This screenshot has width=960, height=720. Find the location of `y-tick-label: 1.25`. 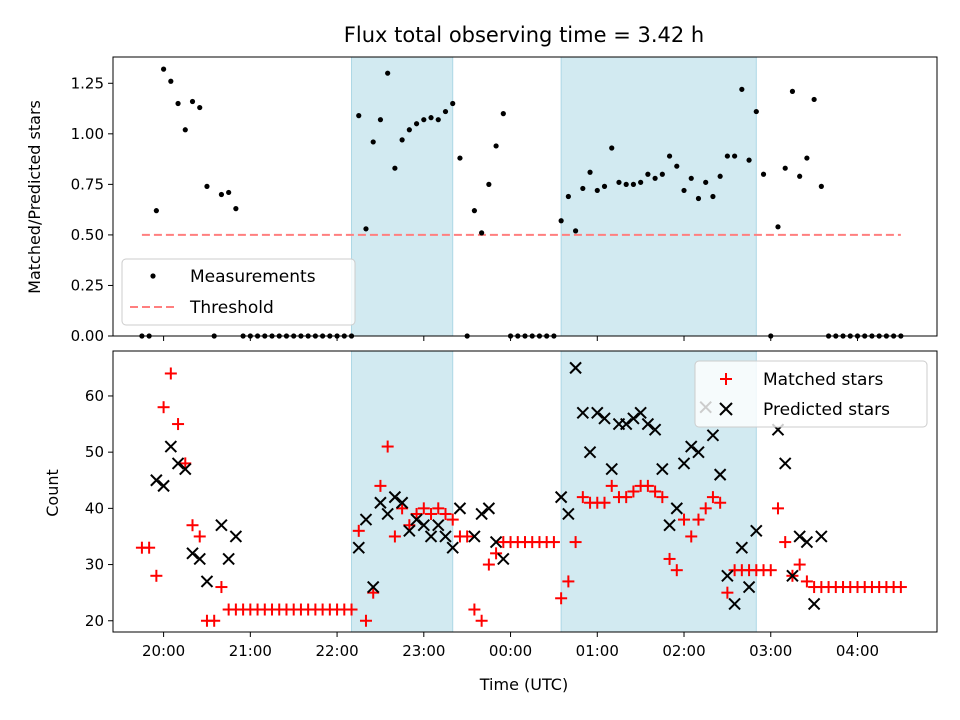

y-tick-label: 1.25 is located at coordinates (87, 83).